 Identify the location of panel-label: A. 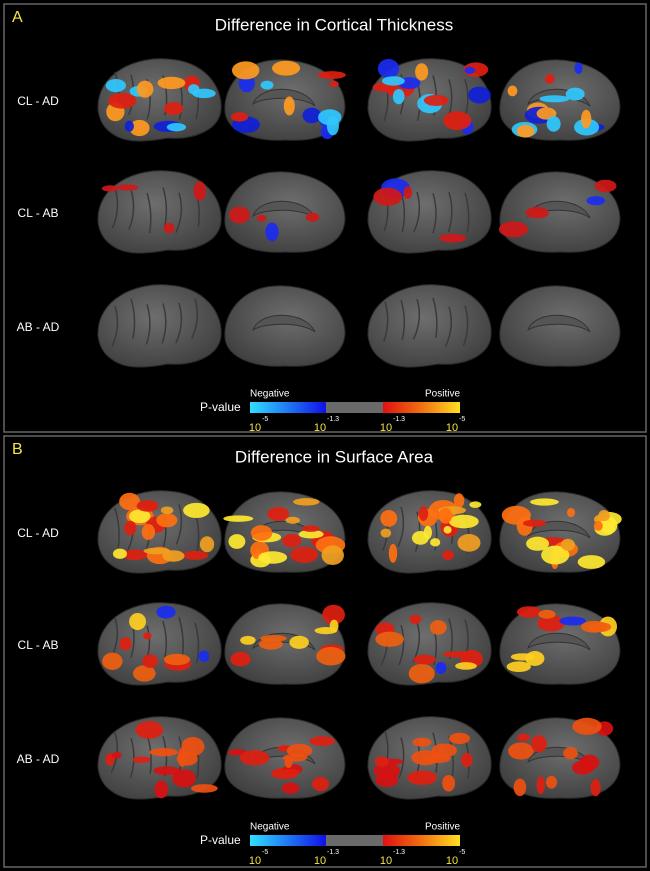
(17, 17).